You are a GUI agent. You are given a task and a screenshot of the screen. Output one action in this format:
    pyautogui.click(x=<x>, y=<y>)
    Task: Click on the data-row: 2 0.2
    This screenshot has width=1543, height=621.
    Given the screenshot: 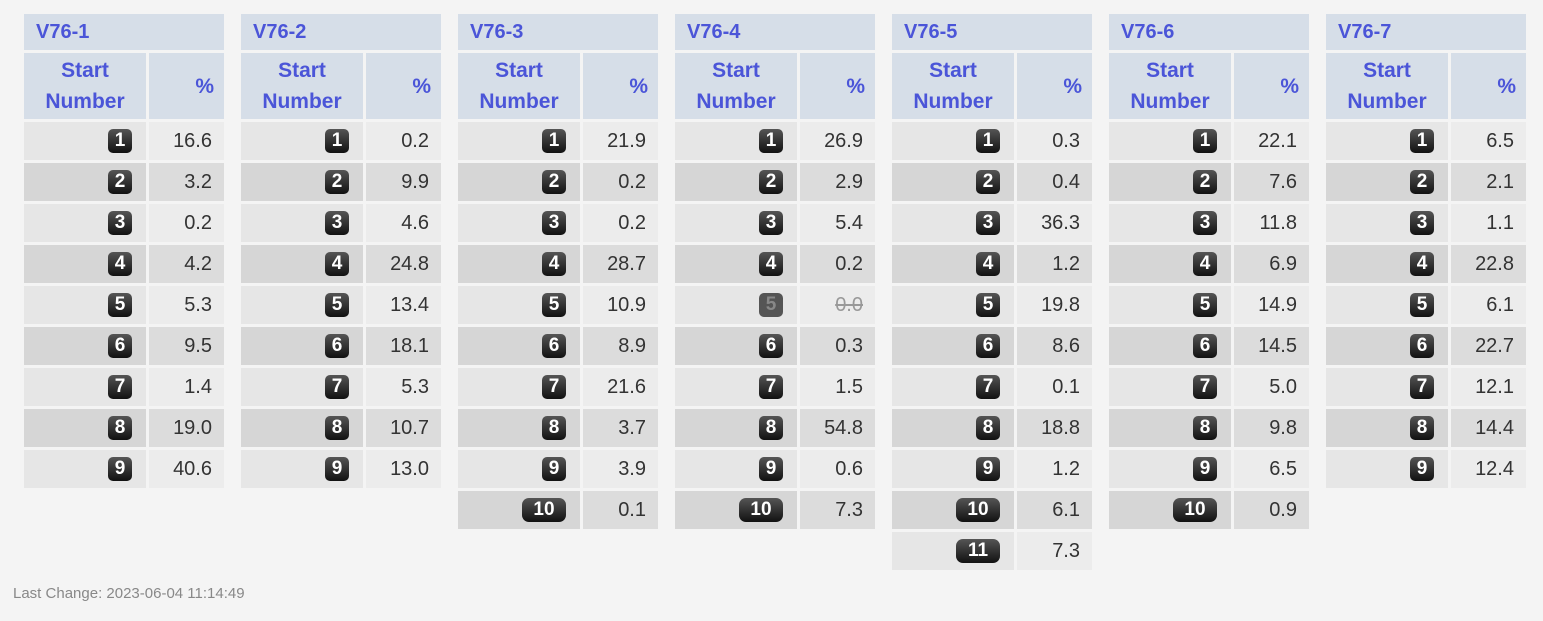 What is the action you would take?
    pyautogui.click(x=558, y=182)
    